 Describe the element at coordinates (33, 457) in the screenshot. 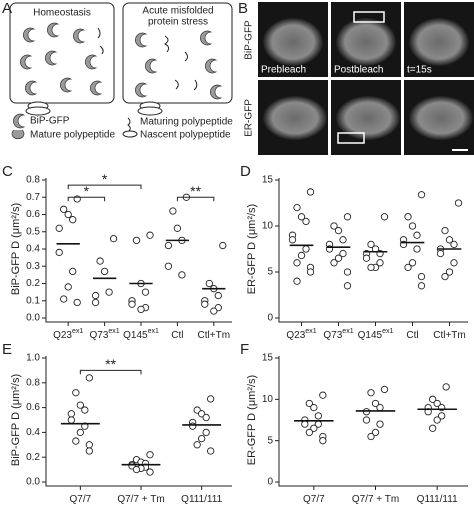

I see `y-tick-label: 0.2` at that location.